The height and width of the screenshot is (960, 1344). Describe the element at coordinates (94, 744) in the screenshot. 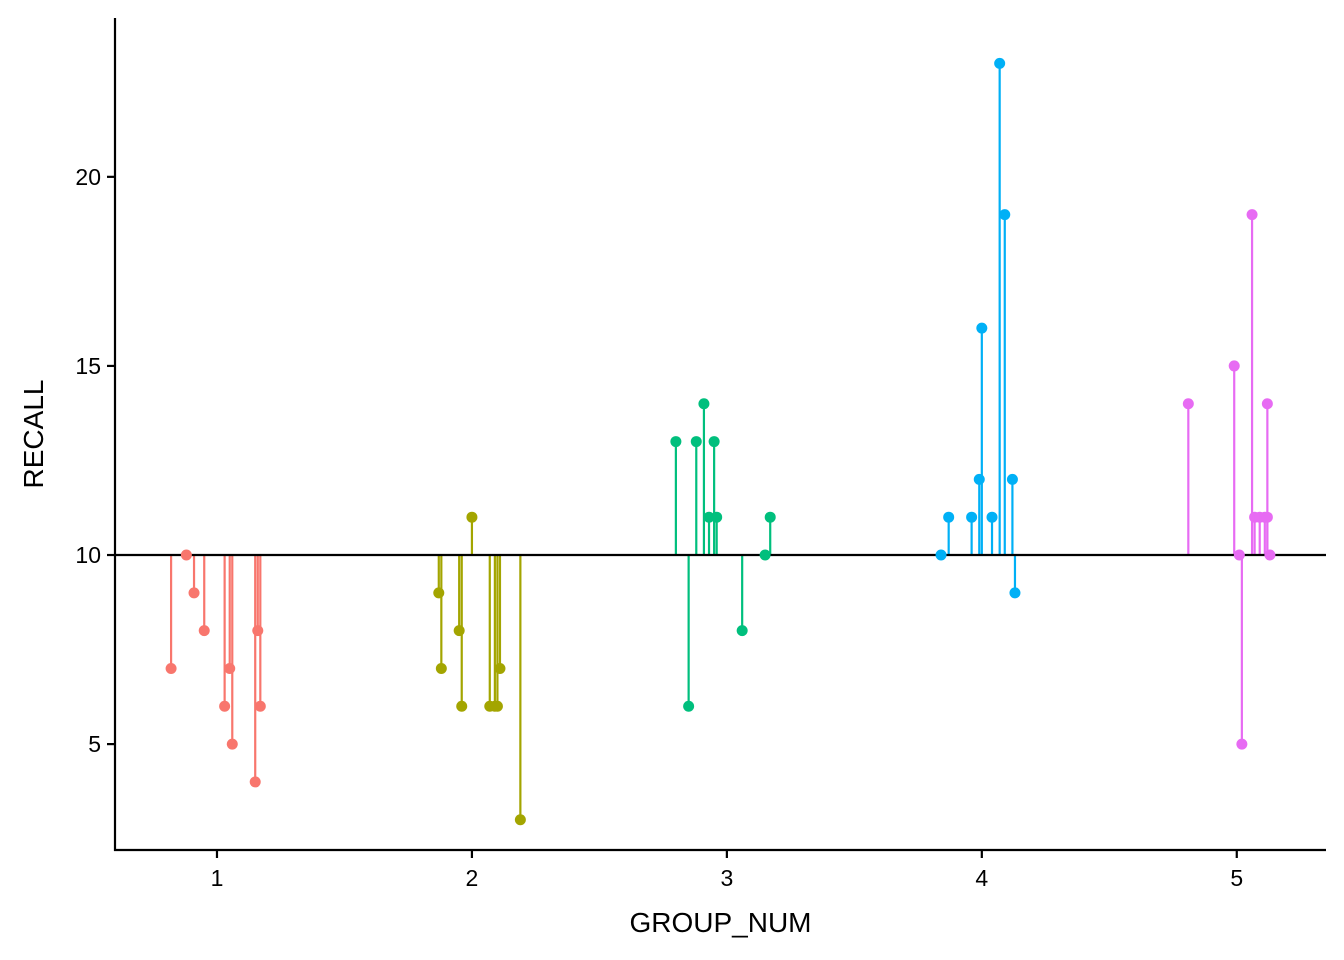

I see `y-tick-label-5: 5` at that location.